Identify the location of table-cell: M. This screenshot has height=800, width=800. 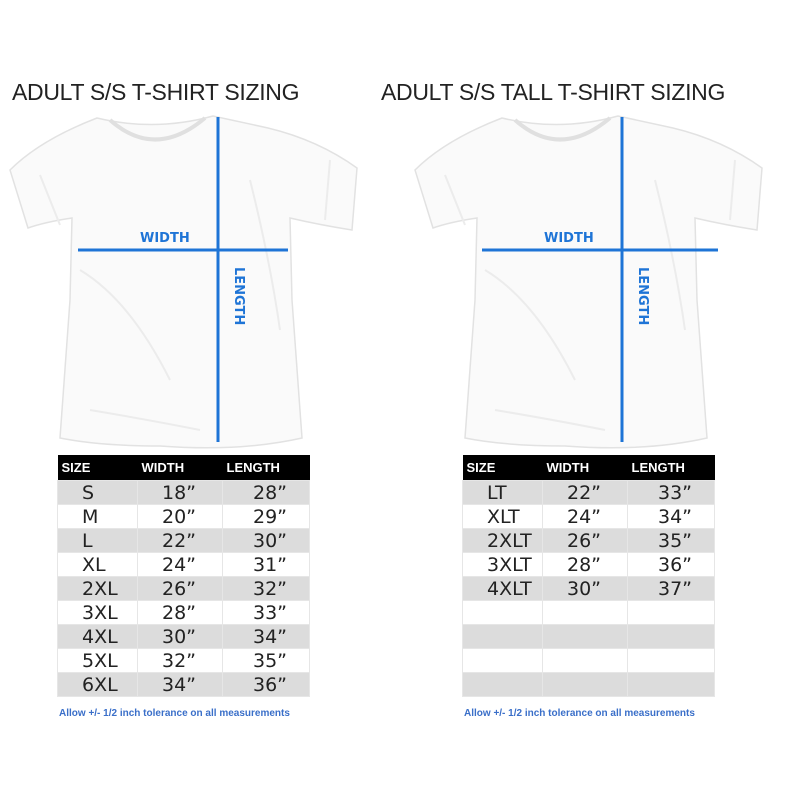
(97, 516).